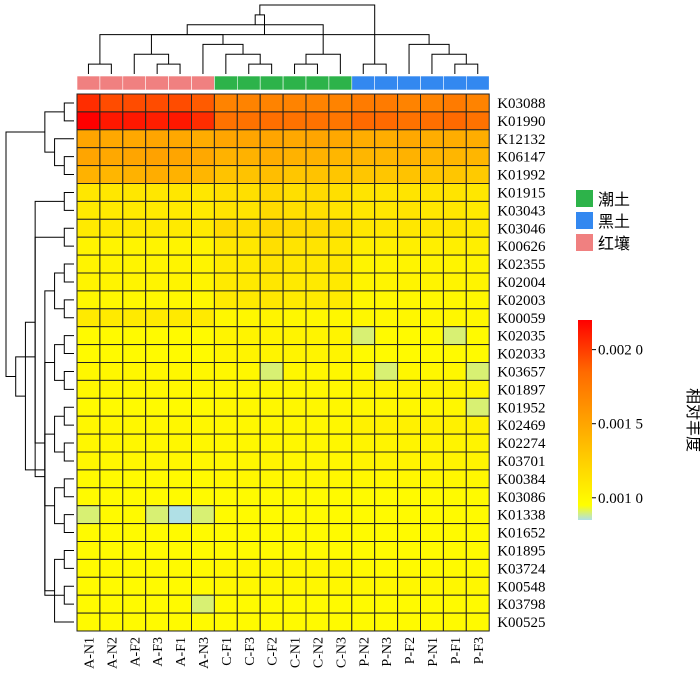  I want to click on column-label: P-F3, so click(479, 650).